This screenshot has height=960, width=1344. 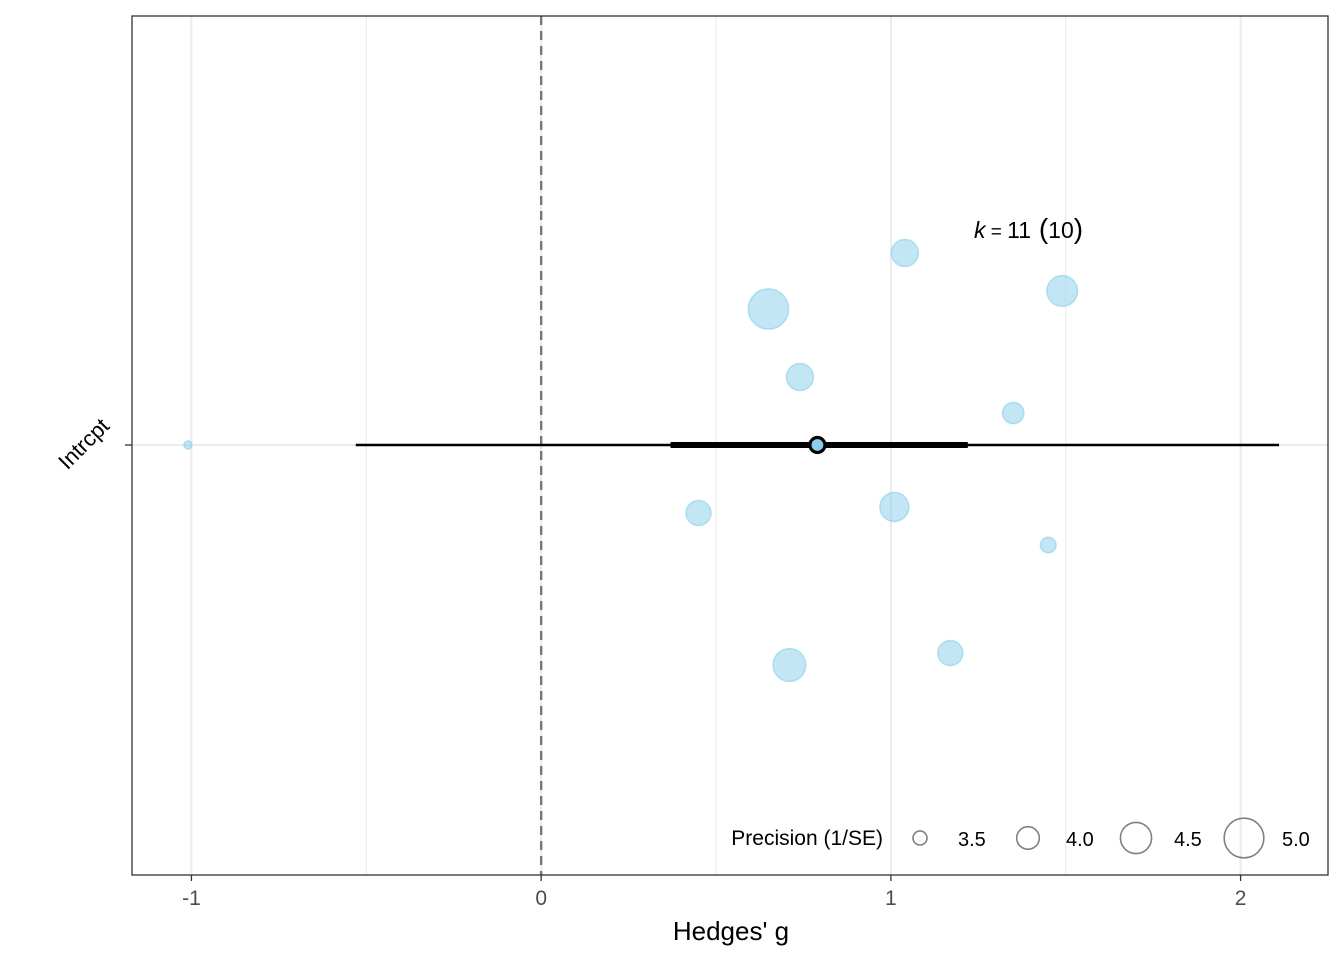 What do you see at coordinates (807, 838) in the screenshot?
I see `legend-title: Precision (1/SE)` at bounding box center [807, 838].